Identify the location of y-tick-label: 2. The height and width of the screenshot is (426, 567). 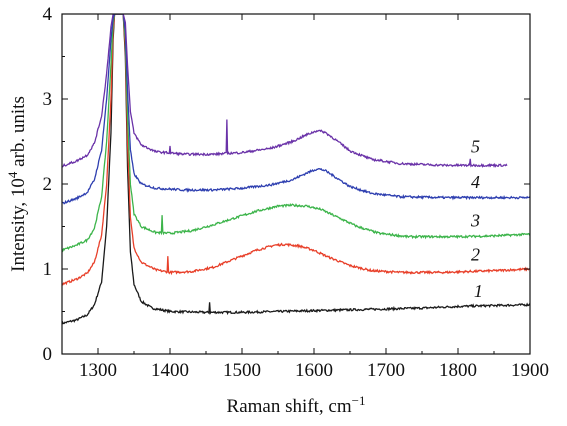
(48, 184).